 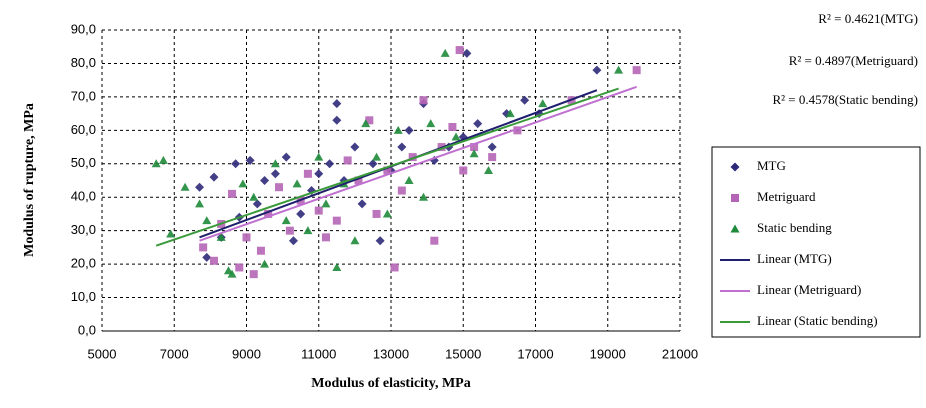 I want to click on y-tick-label: 30,0, so click(x=83, y=229).